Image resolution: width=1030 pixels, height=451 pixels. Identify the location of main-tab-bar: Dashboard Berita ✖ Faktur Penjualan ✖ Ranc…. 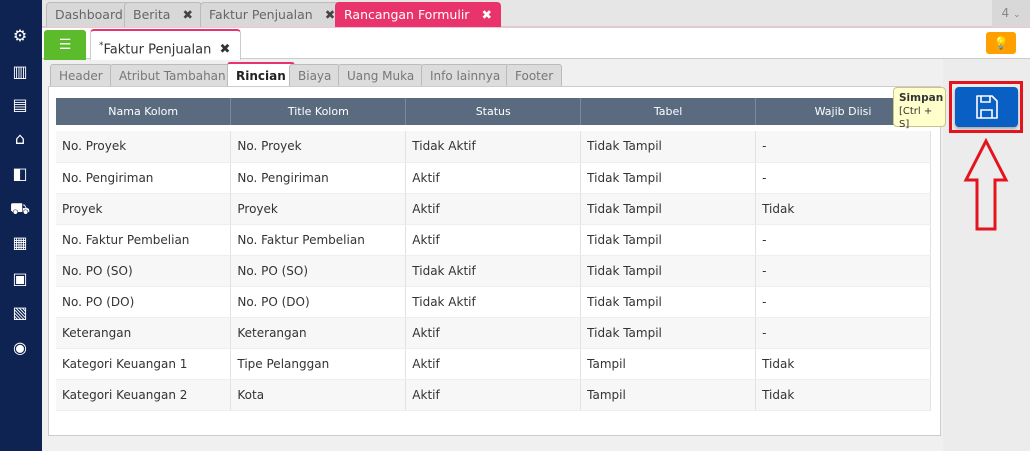
(536, 13).